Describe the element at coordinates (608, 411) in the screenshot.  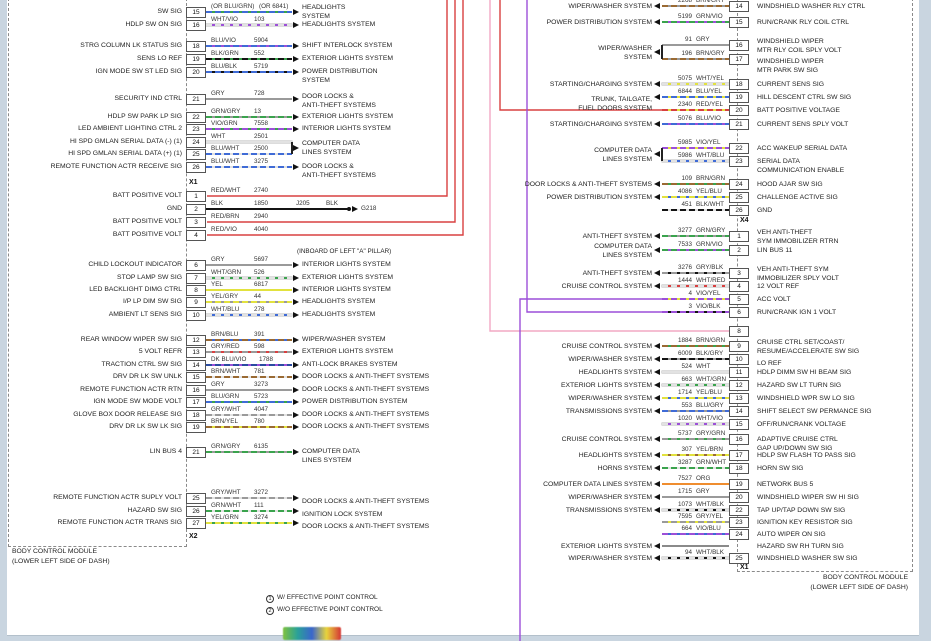
I see `system-label: TRANSMISSIONS SYSTEM` at that location.